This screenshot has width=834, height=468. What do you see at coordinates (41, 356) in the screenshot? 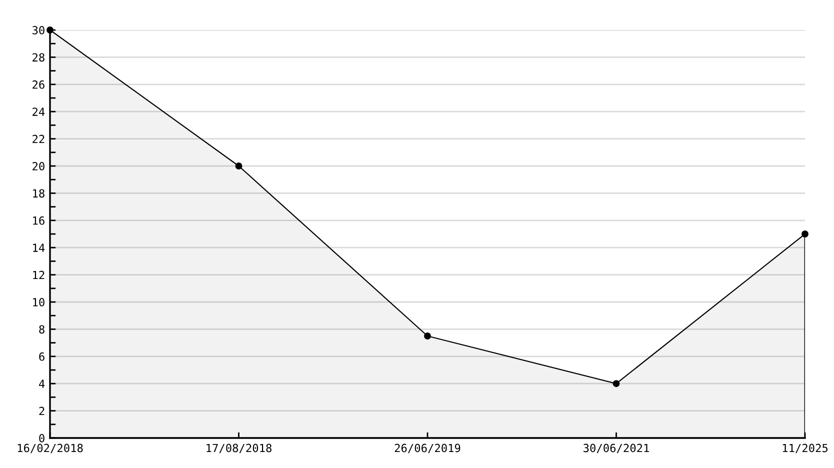
I see `y-tick-label: 6` at bounding box center [41, 356].